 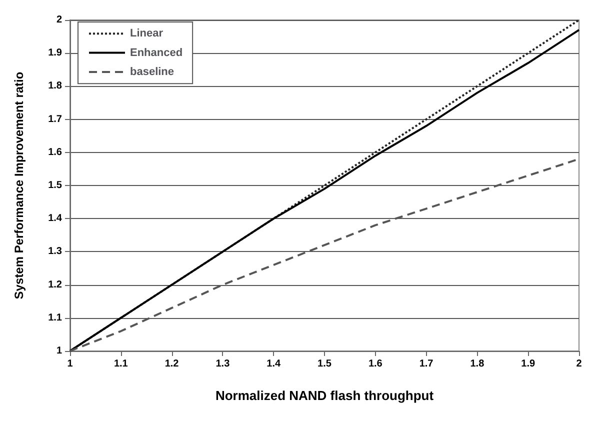 I want to click on x-tick-label: 1.5, so click(x=325, y=364).